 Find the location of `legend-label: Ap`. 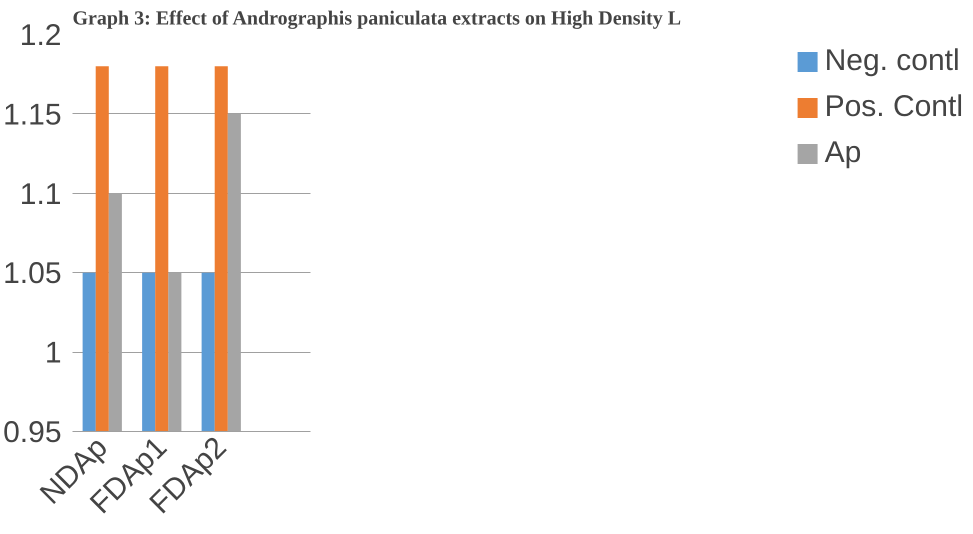

legend-label: Ap is located at coordinates (843, 153).